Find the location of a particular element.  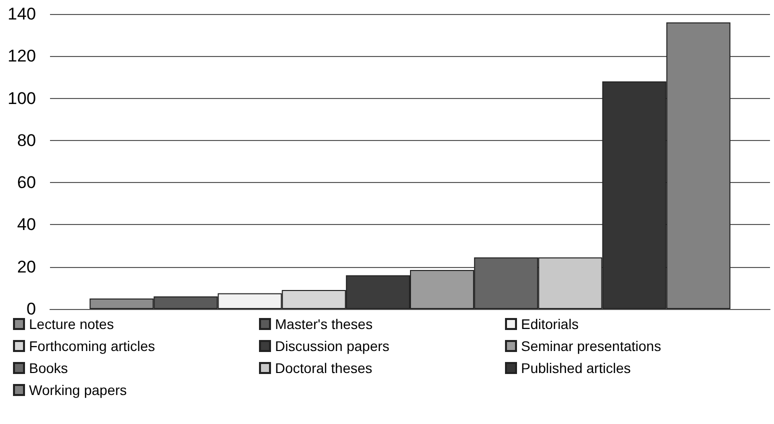

legend-label: Doctoral theses is located at coordinates (323, 368).